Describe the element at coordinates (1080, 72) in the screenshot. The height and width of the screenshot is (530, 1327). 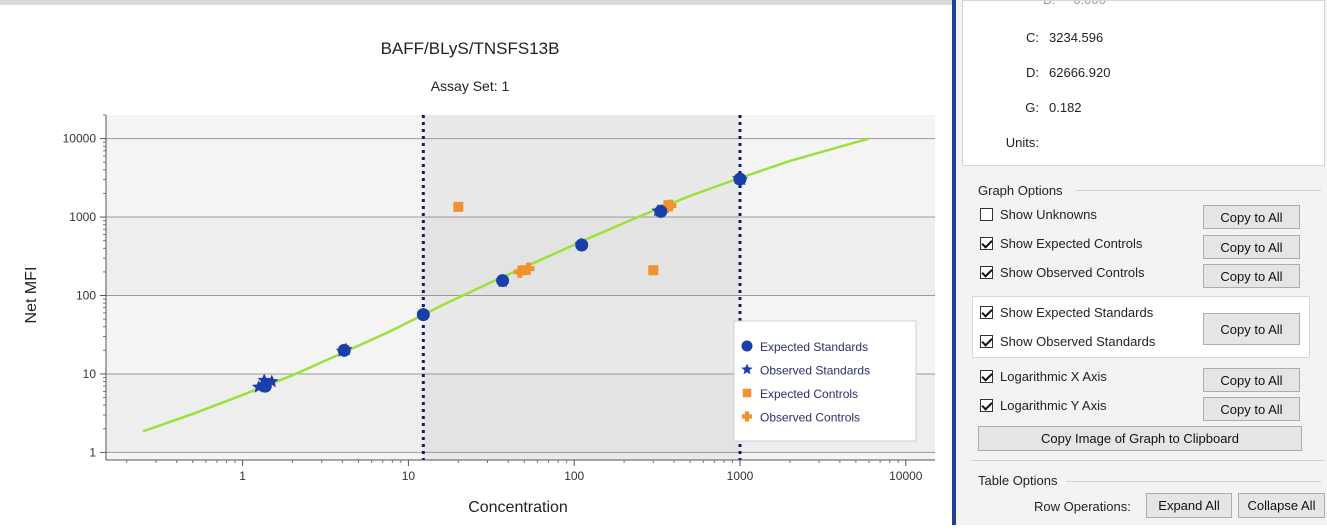
I see `param-value: 62666.920` at that location.